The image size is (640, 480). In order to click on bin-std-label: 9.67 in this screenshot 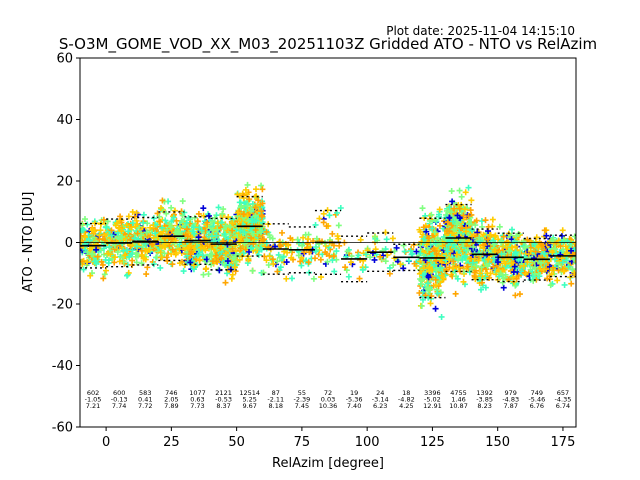, I will do `click(249, 406)`.